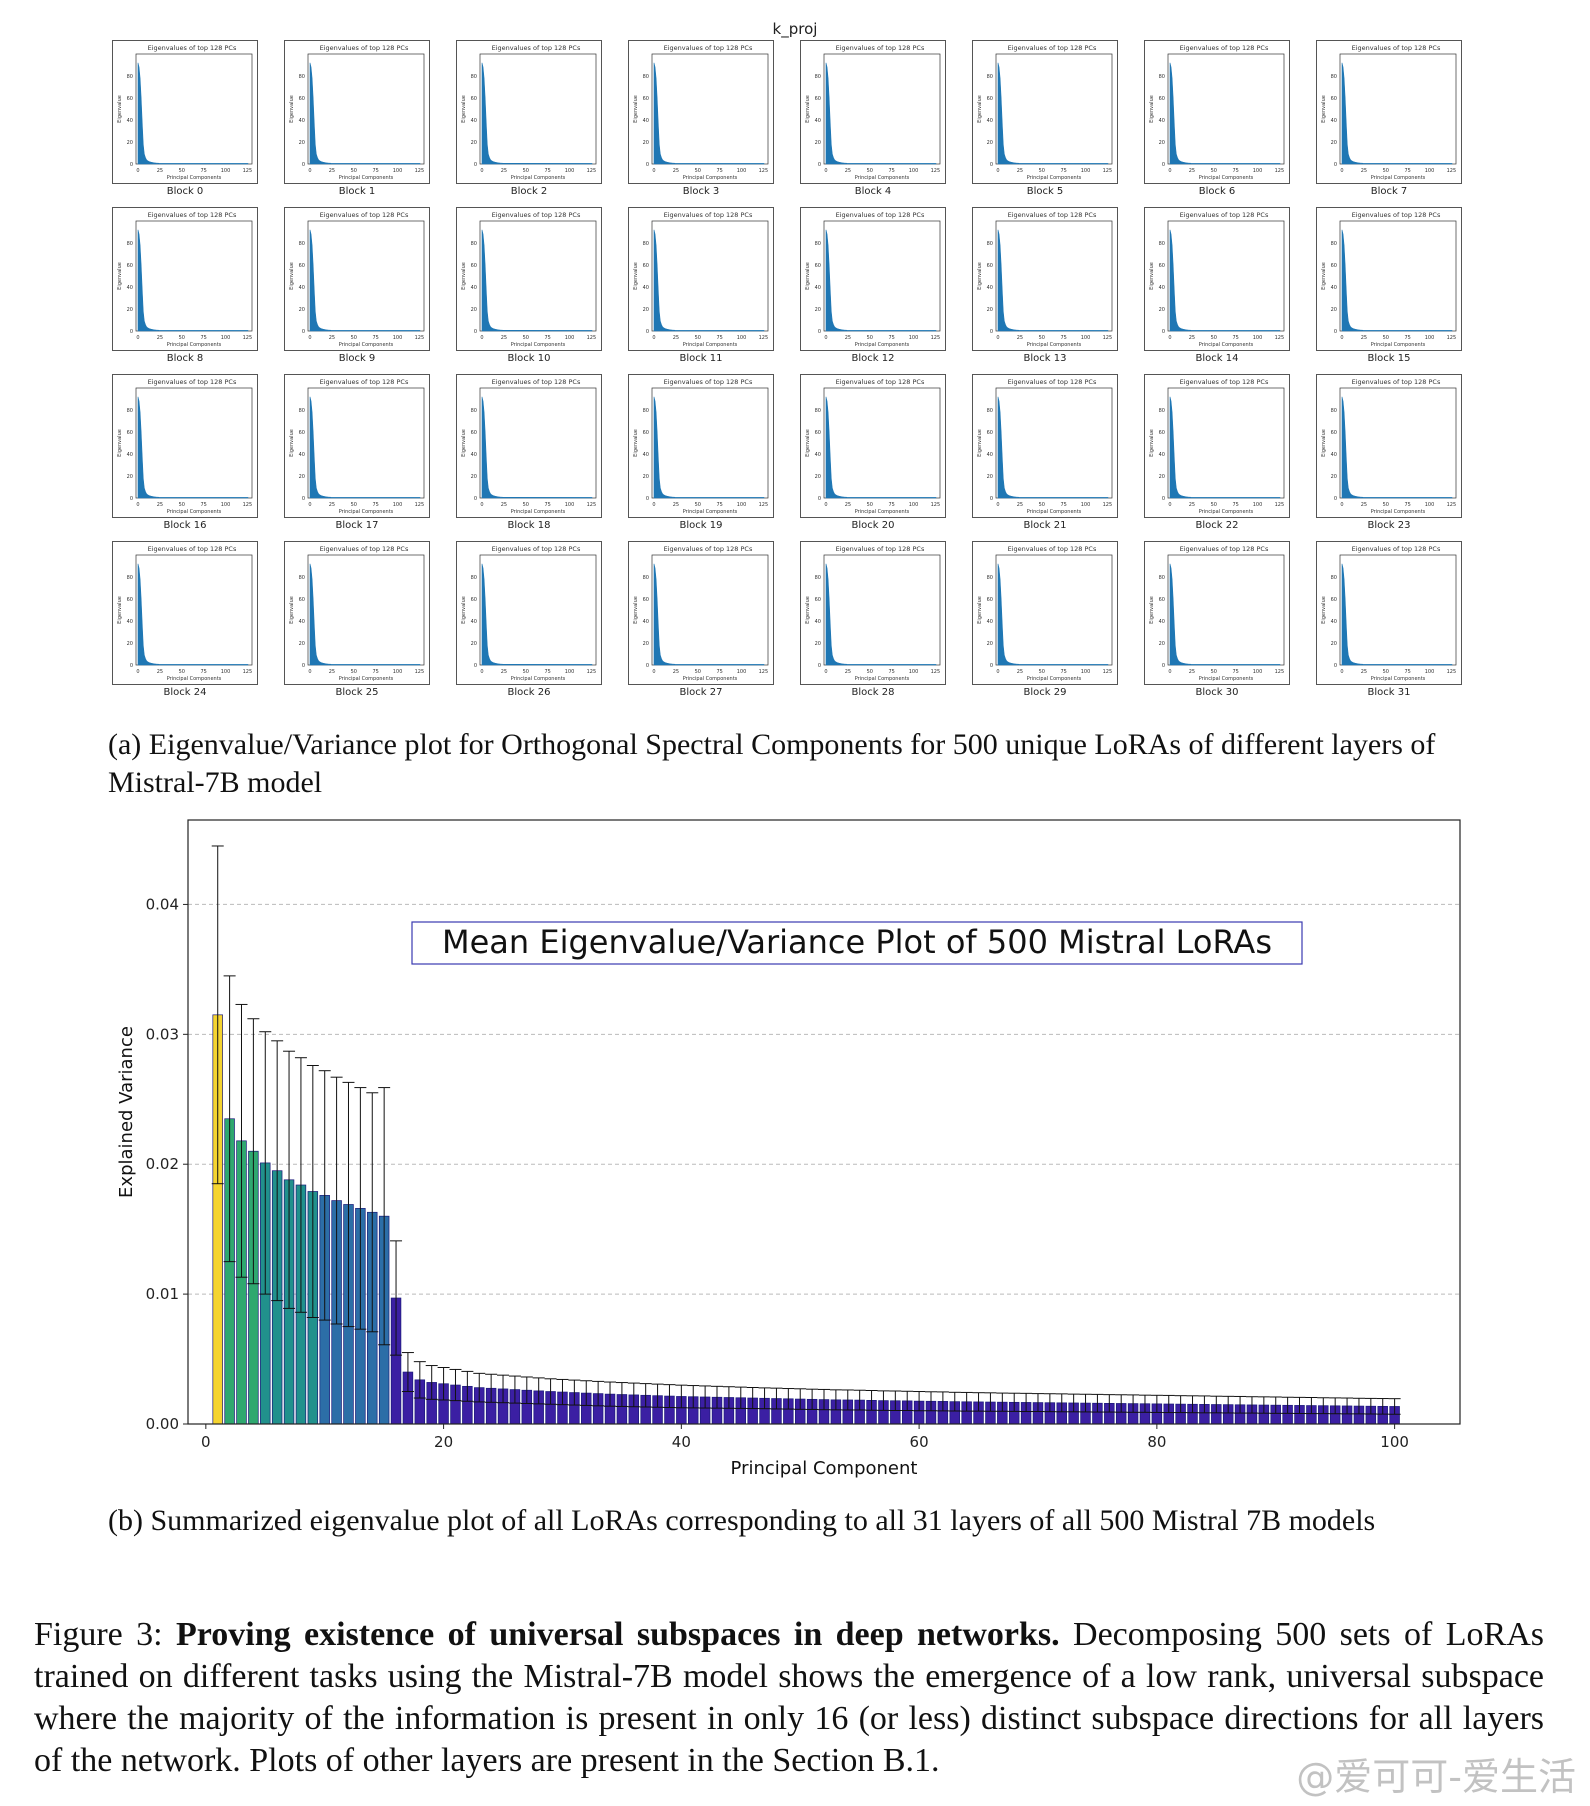  What do you see at coordinates (162, 1294) in the screenshot?
I see `y-tick-label: 0.01` at bounding box center [162, 1294].